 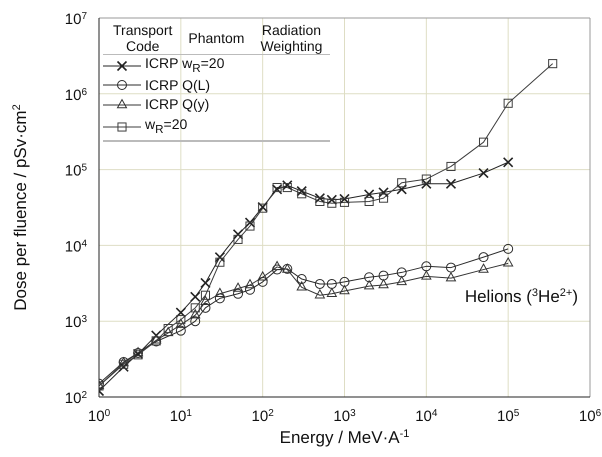 What do you see at coordinates (590, 416) in the screenshot?
I see `x-tick-label: 10$^{6}$` at bounding box center [590, 416].